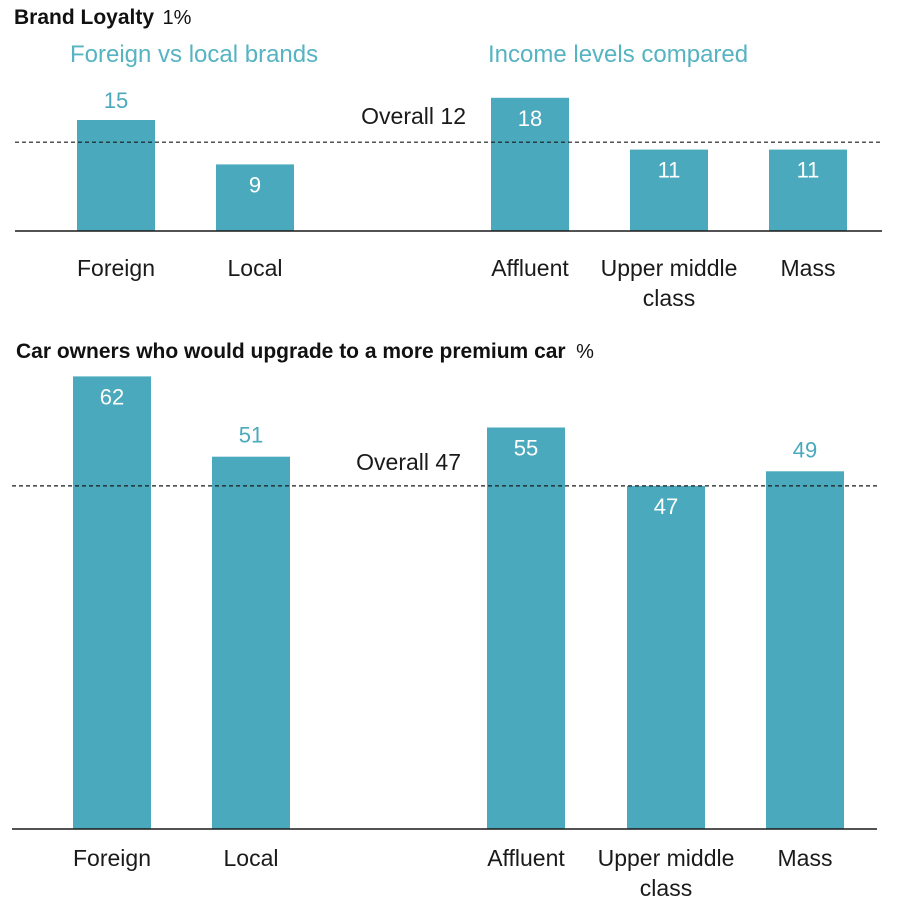 The height and width of the screenshot is (901, 900). I want to click on chart2-tick-label-1: Local, so click(251, 858).